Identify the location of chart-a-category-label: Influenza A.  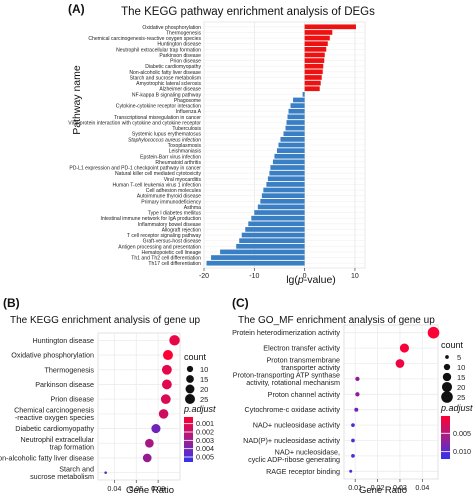
(189, 112).